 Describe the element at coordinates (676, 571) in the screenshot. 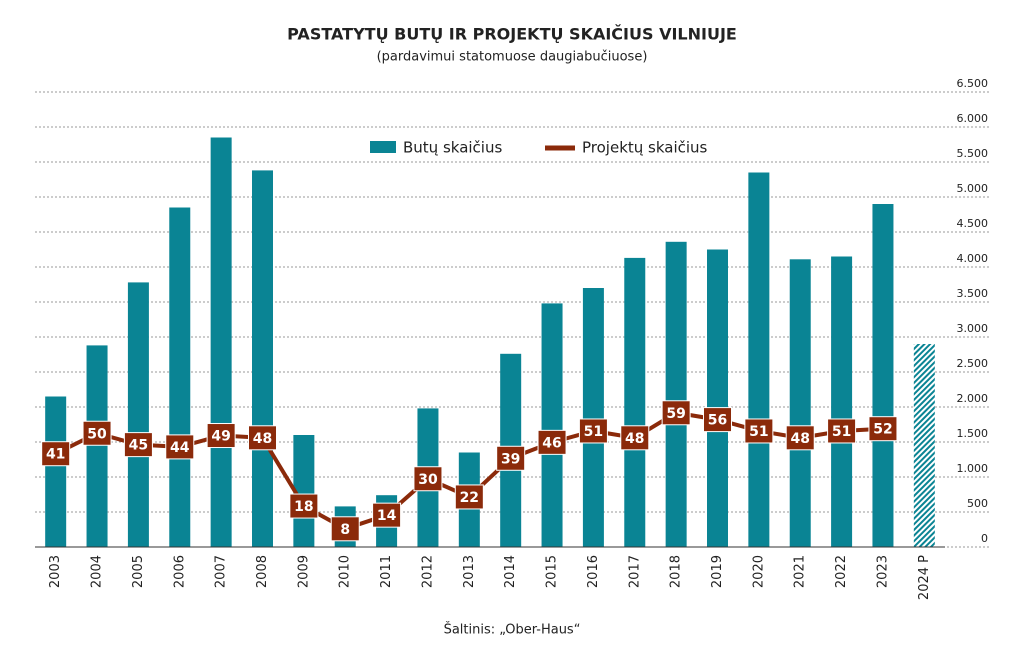

I see `x-tick-label: 2018` at that location.